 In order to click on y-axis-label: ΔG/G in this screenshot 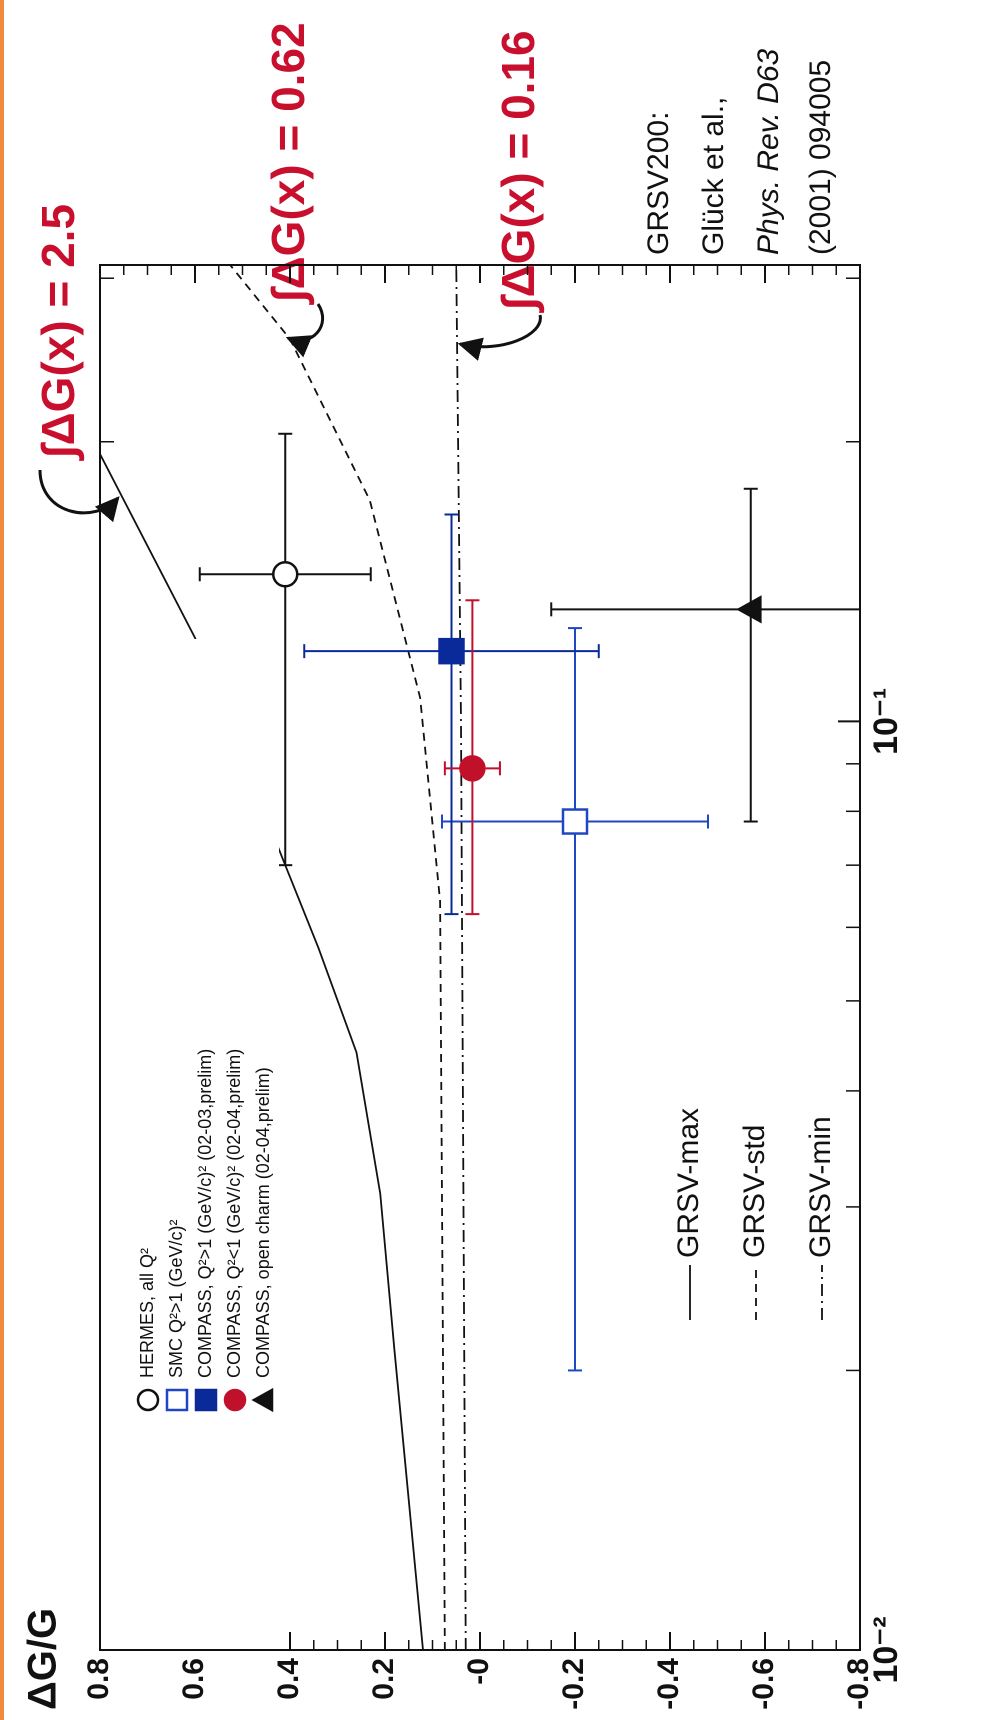, I will do `click(43, 1659)`.